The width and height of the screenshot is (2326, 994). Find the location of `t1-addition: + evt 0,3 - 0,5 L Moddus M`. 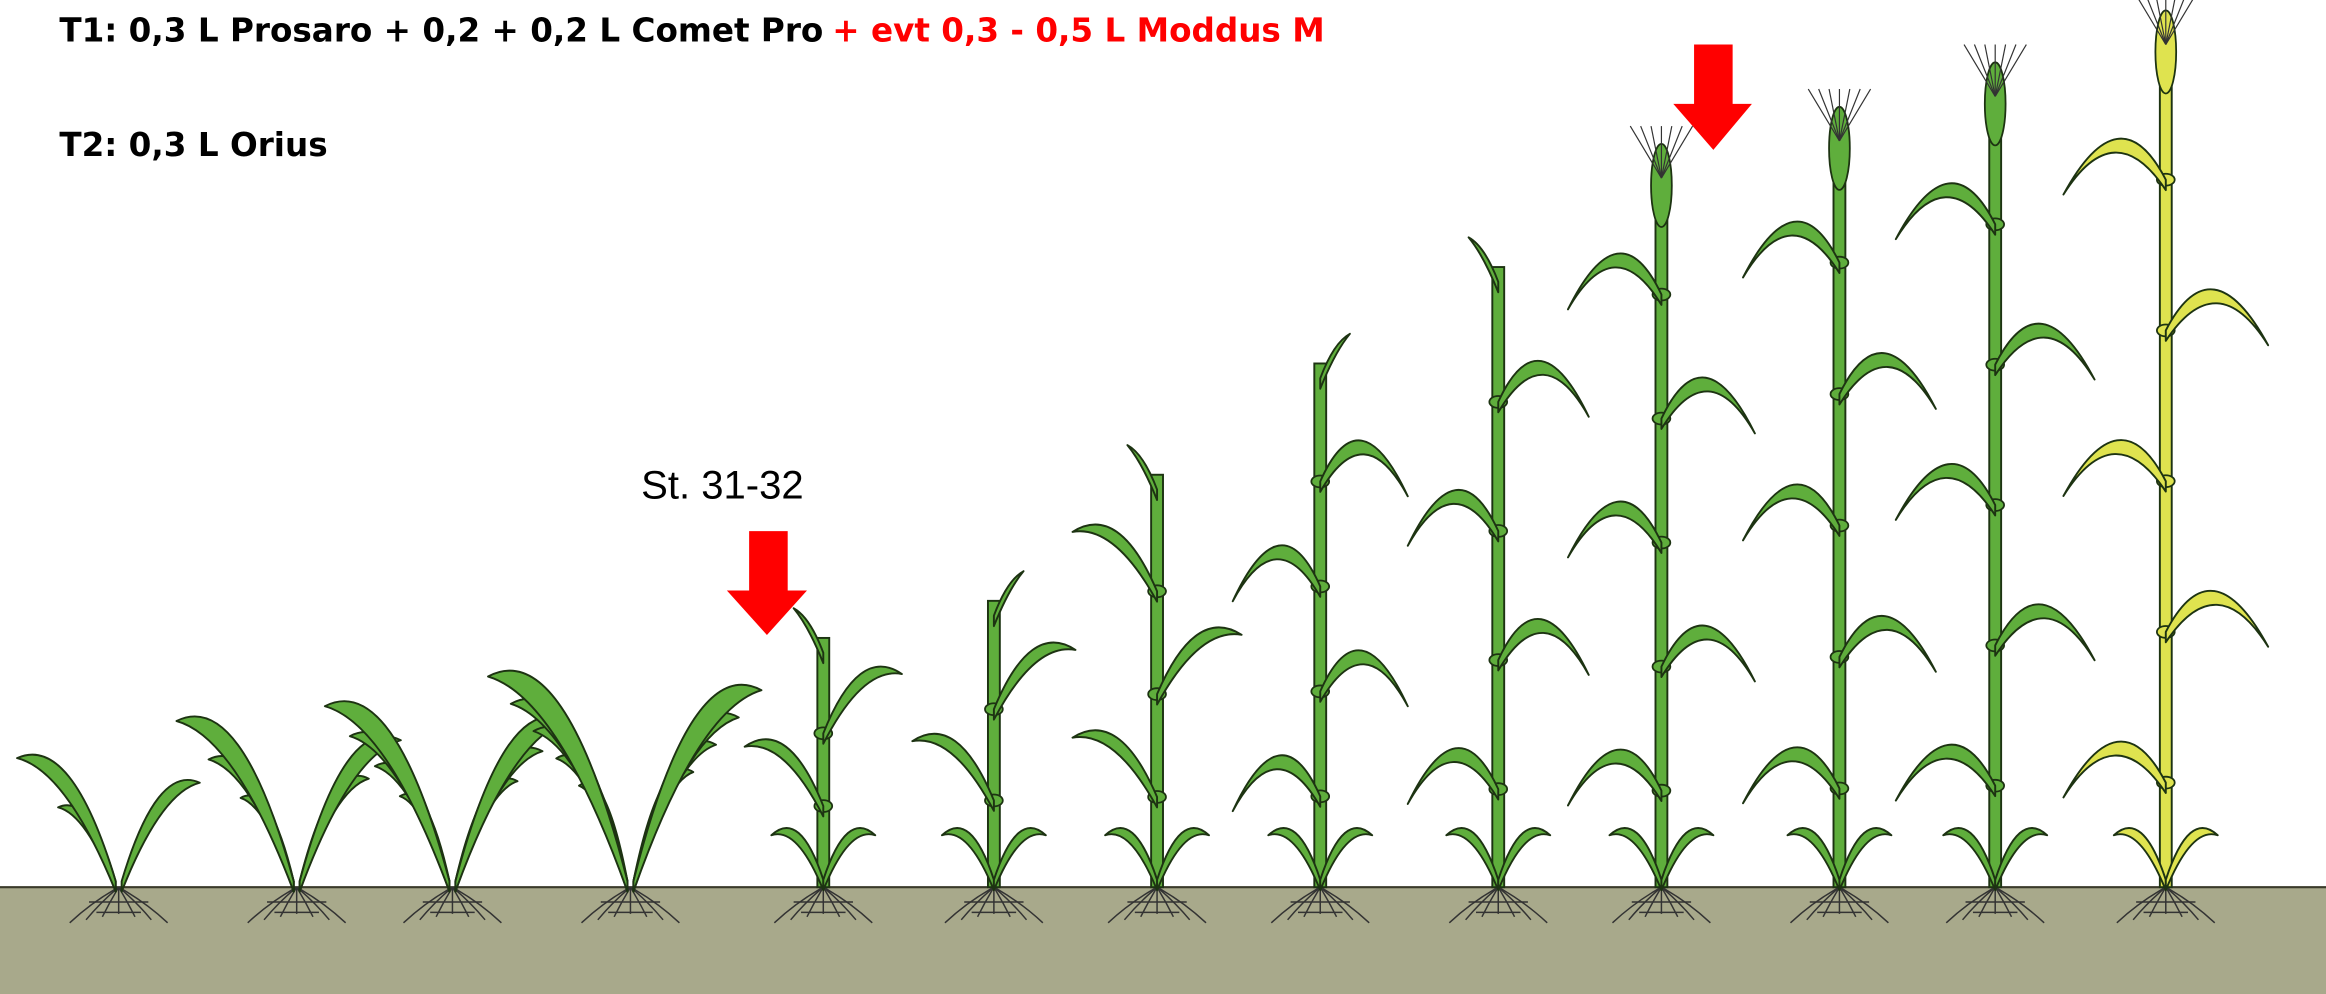

t1-addition: + evt 0,3 - 0,5 L Moddus M is located at coordinates (1078, 31).